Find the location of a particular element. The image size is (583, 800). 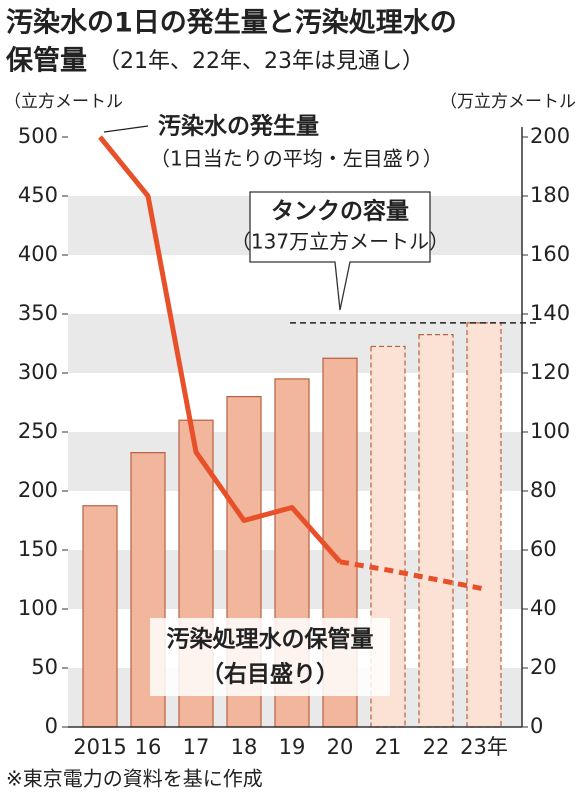

y2-tick-label: 20 is located at coordinates (543, 667).